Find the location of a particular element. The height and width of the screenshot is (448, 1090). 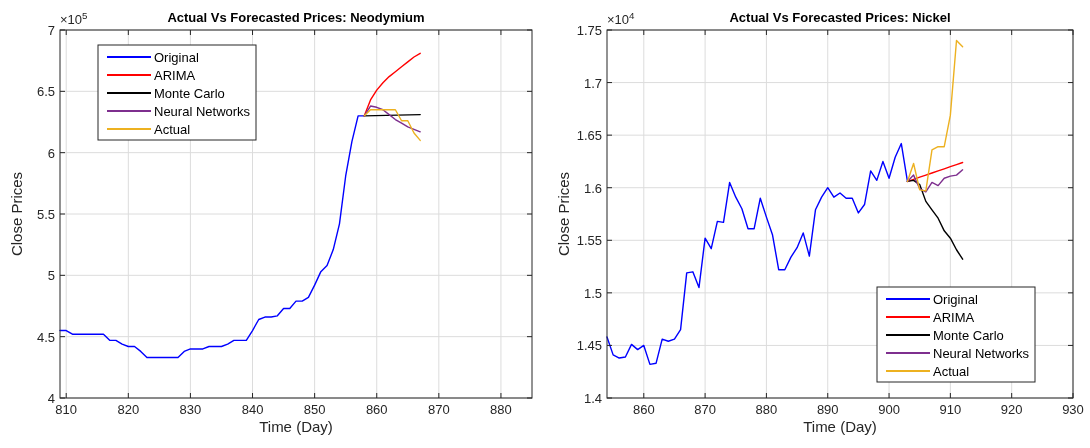

x-tick-label: 930 is located at coordinates (1073, 409).